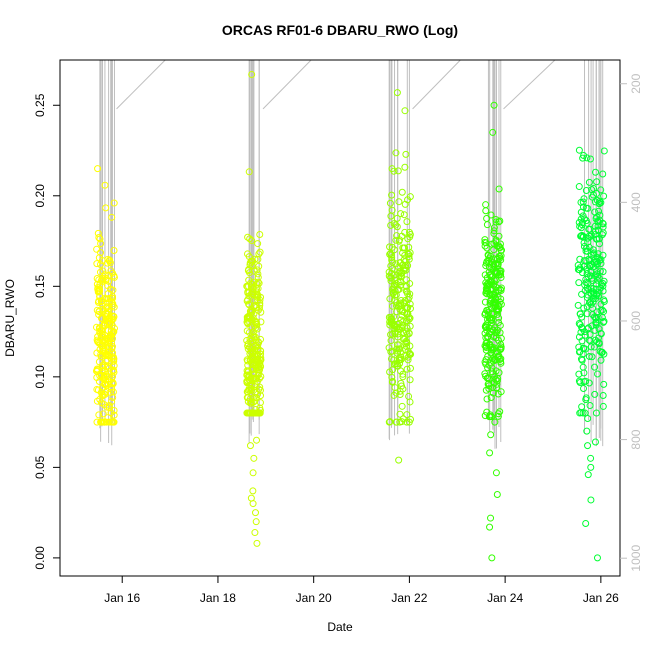 The image size is (650, 650). I want to click on x-tick-label: Jan 26, so click(601, 598).